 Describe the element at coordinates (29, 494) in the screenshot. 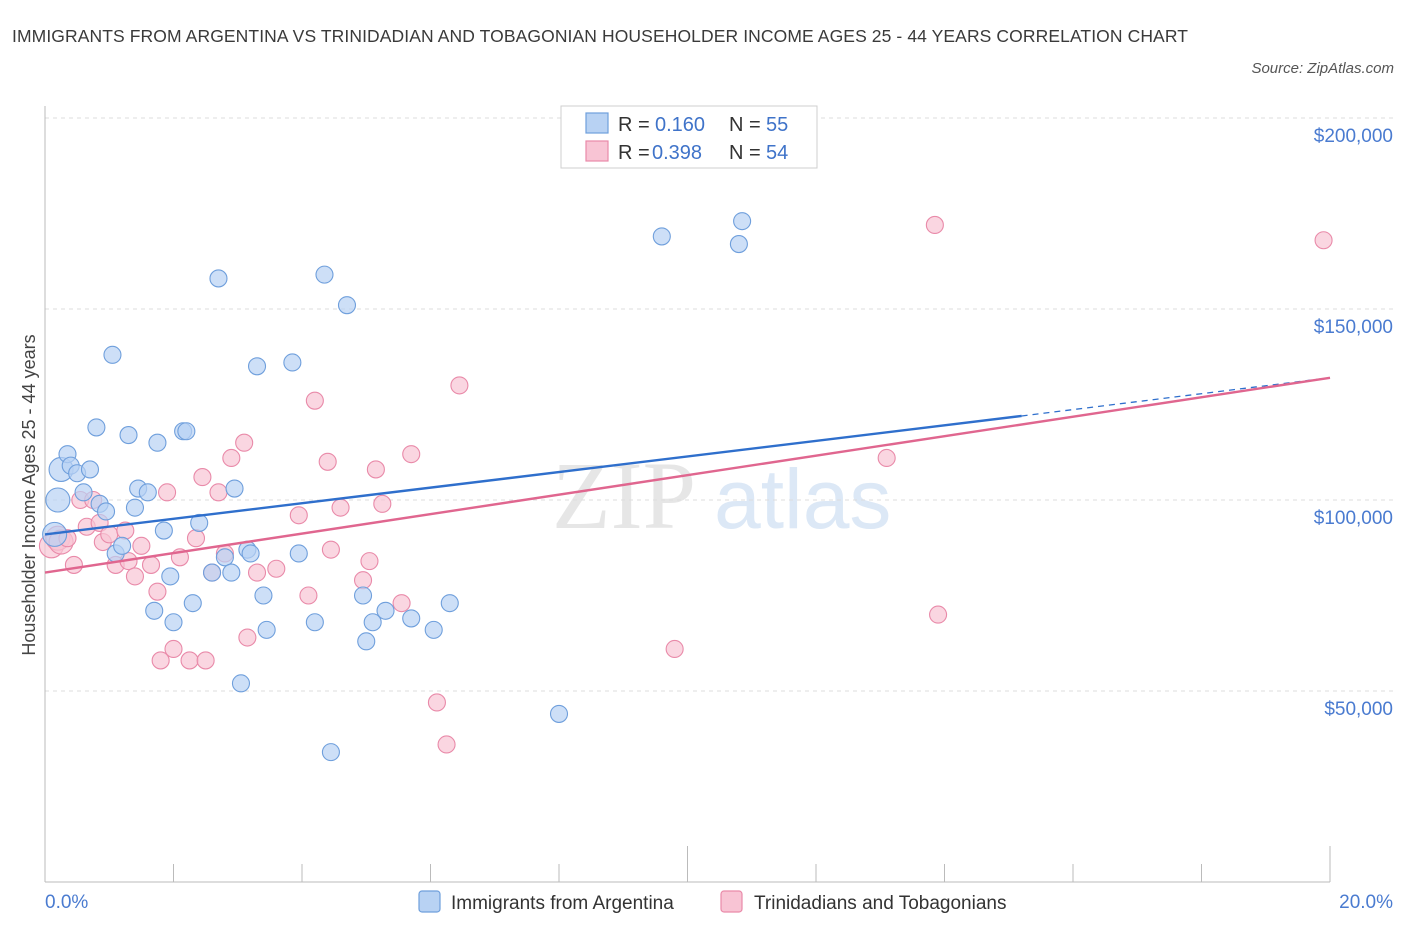

I see `y-axis-label: Householder Income Ages 25 - 44 years` at that location.